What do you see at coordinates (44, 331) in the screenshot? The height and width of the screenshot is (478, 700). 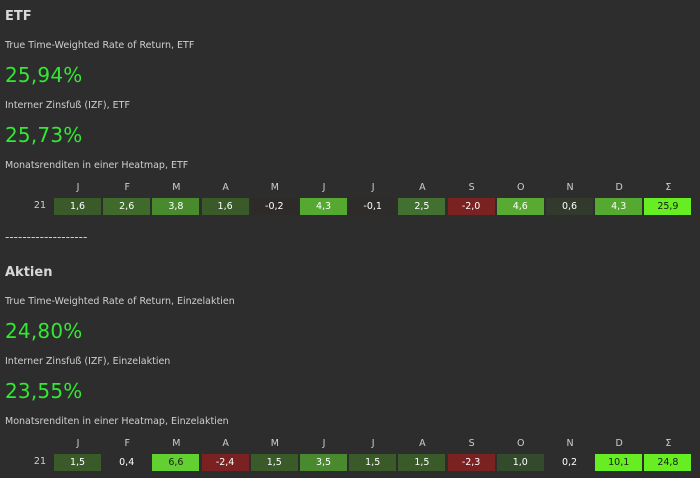 I see `aktien-ttwror-value: 24,80%` at bounding box center [44, 331].